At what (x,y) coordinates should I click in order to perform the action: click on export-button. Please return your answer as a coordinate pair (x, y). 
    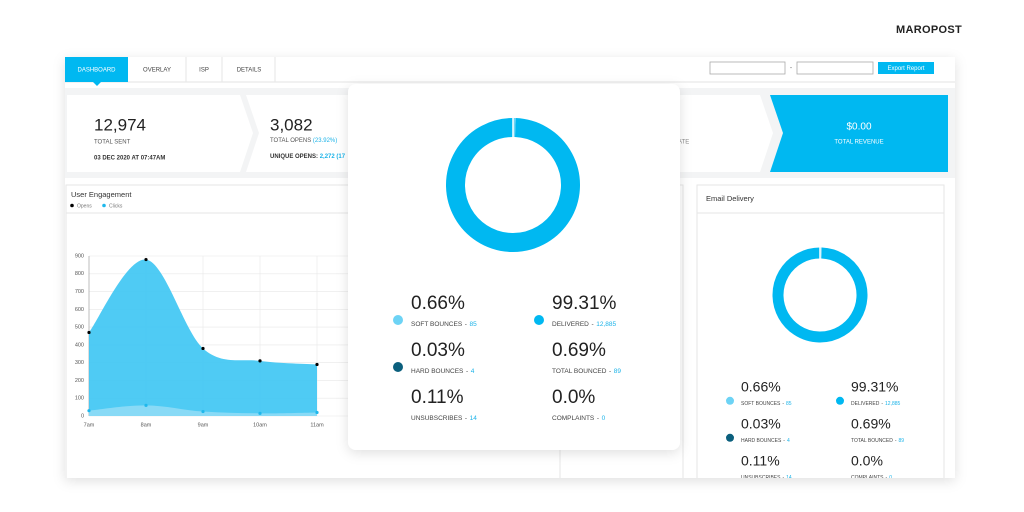
    Looking at the image, I should click on (906, 68).